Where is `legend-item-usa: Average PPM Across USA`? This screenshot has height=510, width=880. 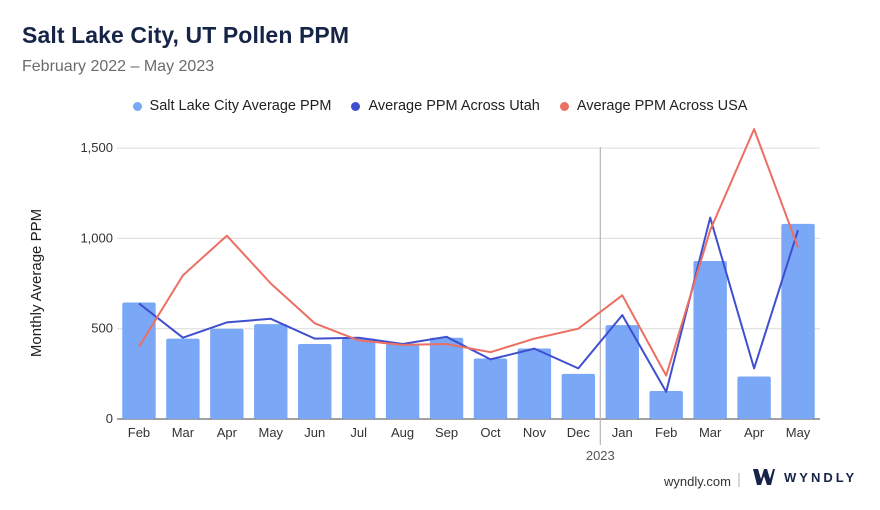 legend-item-usa: Average PPM Across USA is located at coordinates (653, 106).